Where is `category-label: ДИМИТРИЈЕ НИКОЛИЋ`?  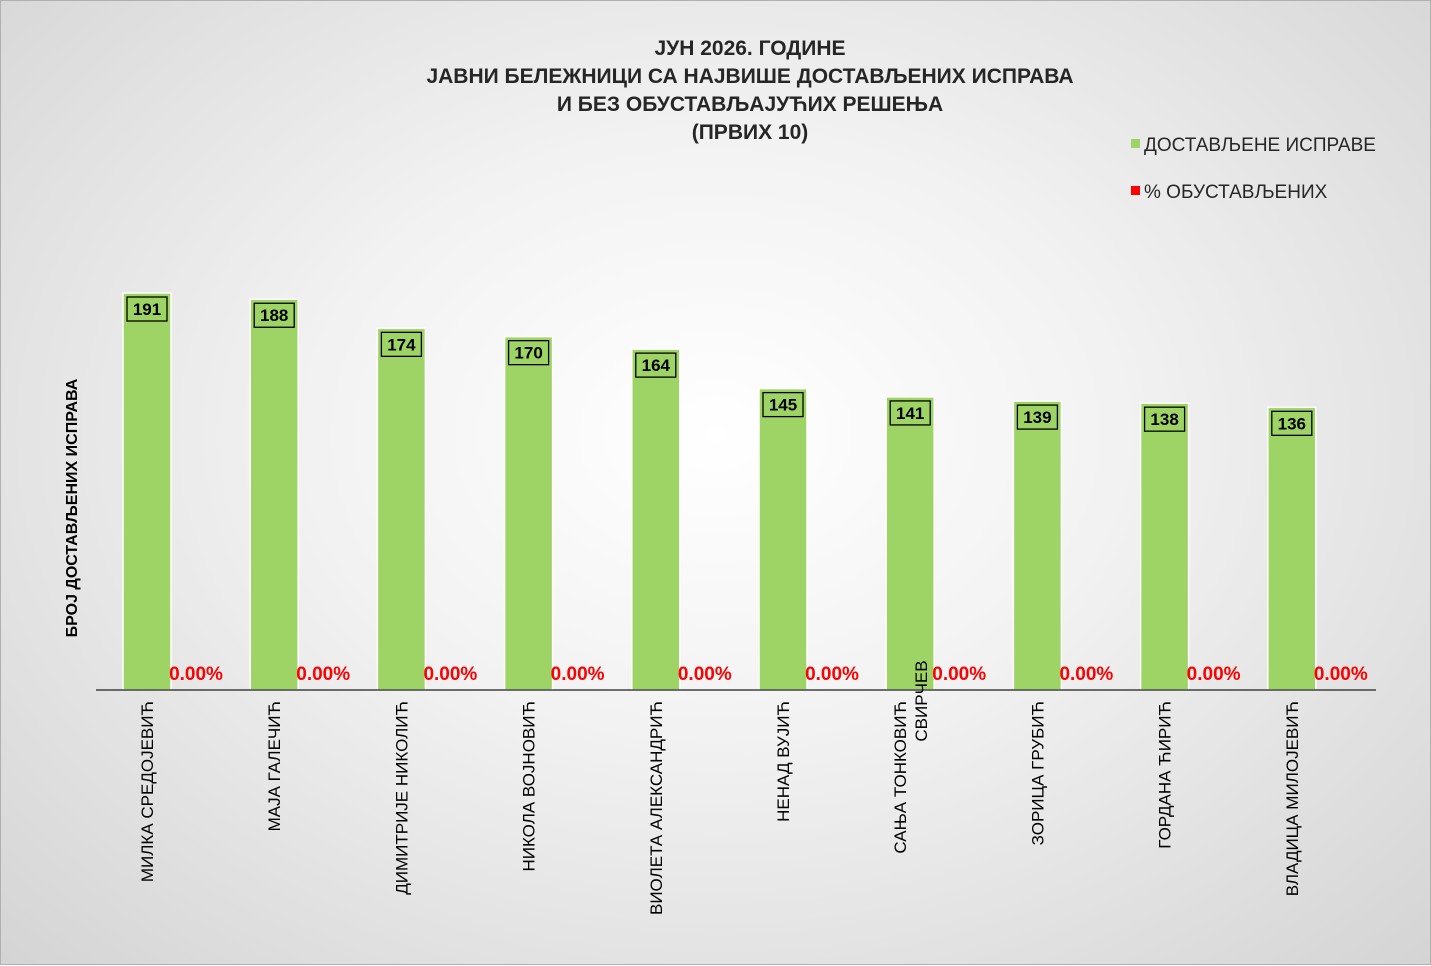 category-label: ДИМИТРИЈЕ НИКОЛИЋ is located at coordinates (401, 798).